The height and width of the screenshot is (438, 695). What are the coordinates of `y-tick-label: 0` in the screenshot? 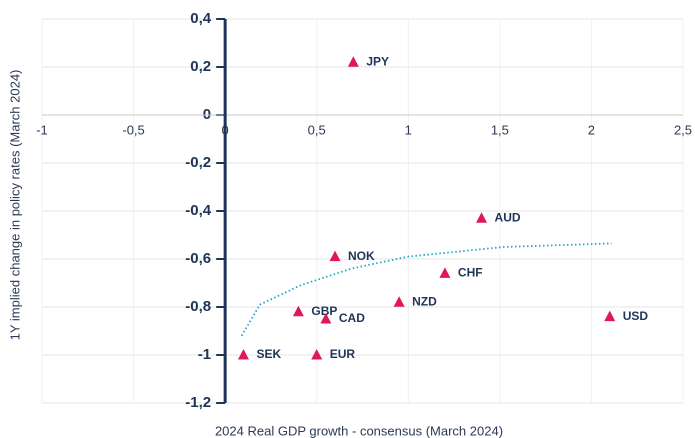 It's located at (207, 114).